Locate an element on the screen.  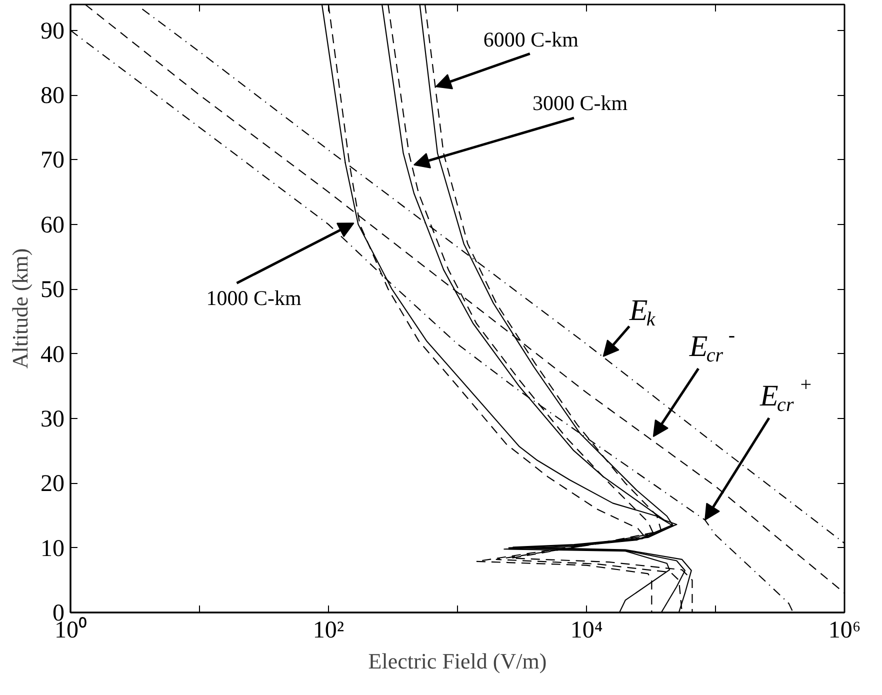
annotation: 3000 C-km is located at coordinates (580, 102).